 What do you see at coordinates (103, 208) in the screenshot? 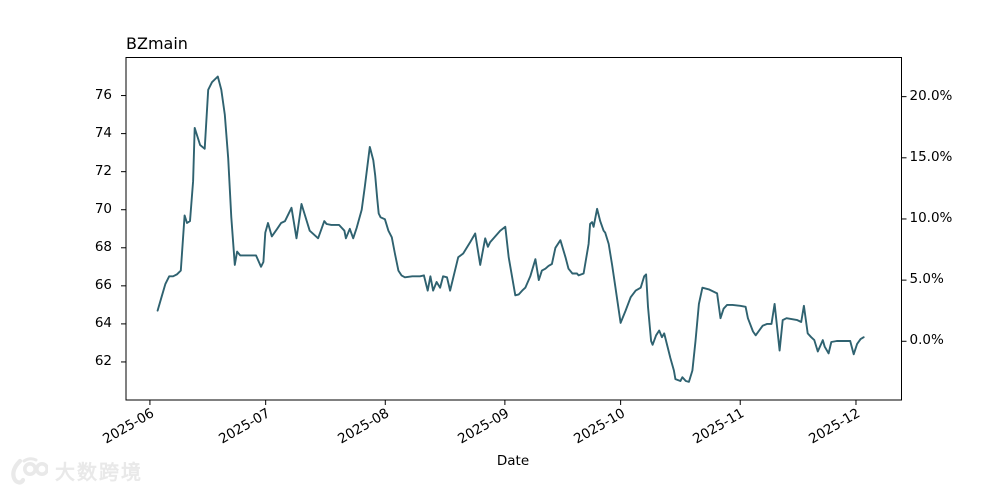
I see `y-axis-left-tick-label: 70` at bounding box center [103, 208].